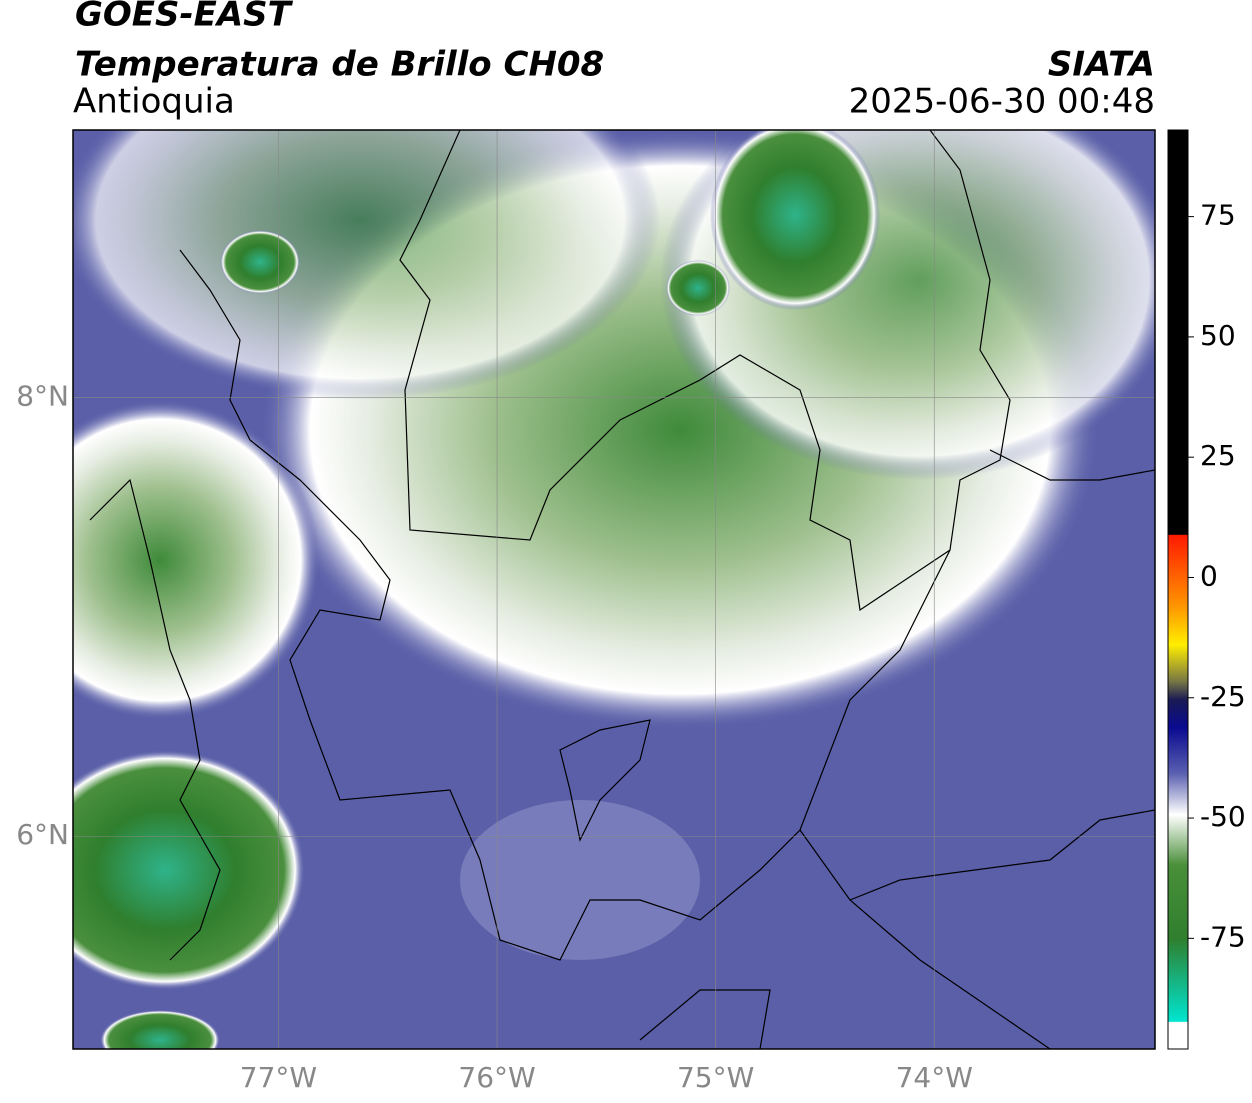 This screenshot has height=1103, width=1252. I want to click on lon-tick-label: 76°W, so click(496, 1077).